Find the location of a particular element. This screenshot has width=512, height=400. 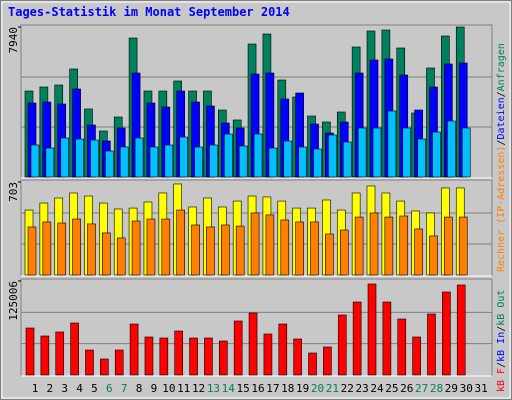

legend-entry: Dateien is located at coordinates (501, 118).